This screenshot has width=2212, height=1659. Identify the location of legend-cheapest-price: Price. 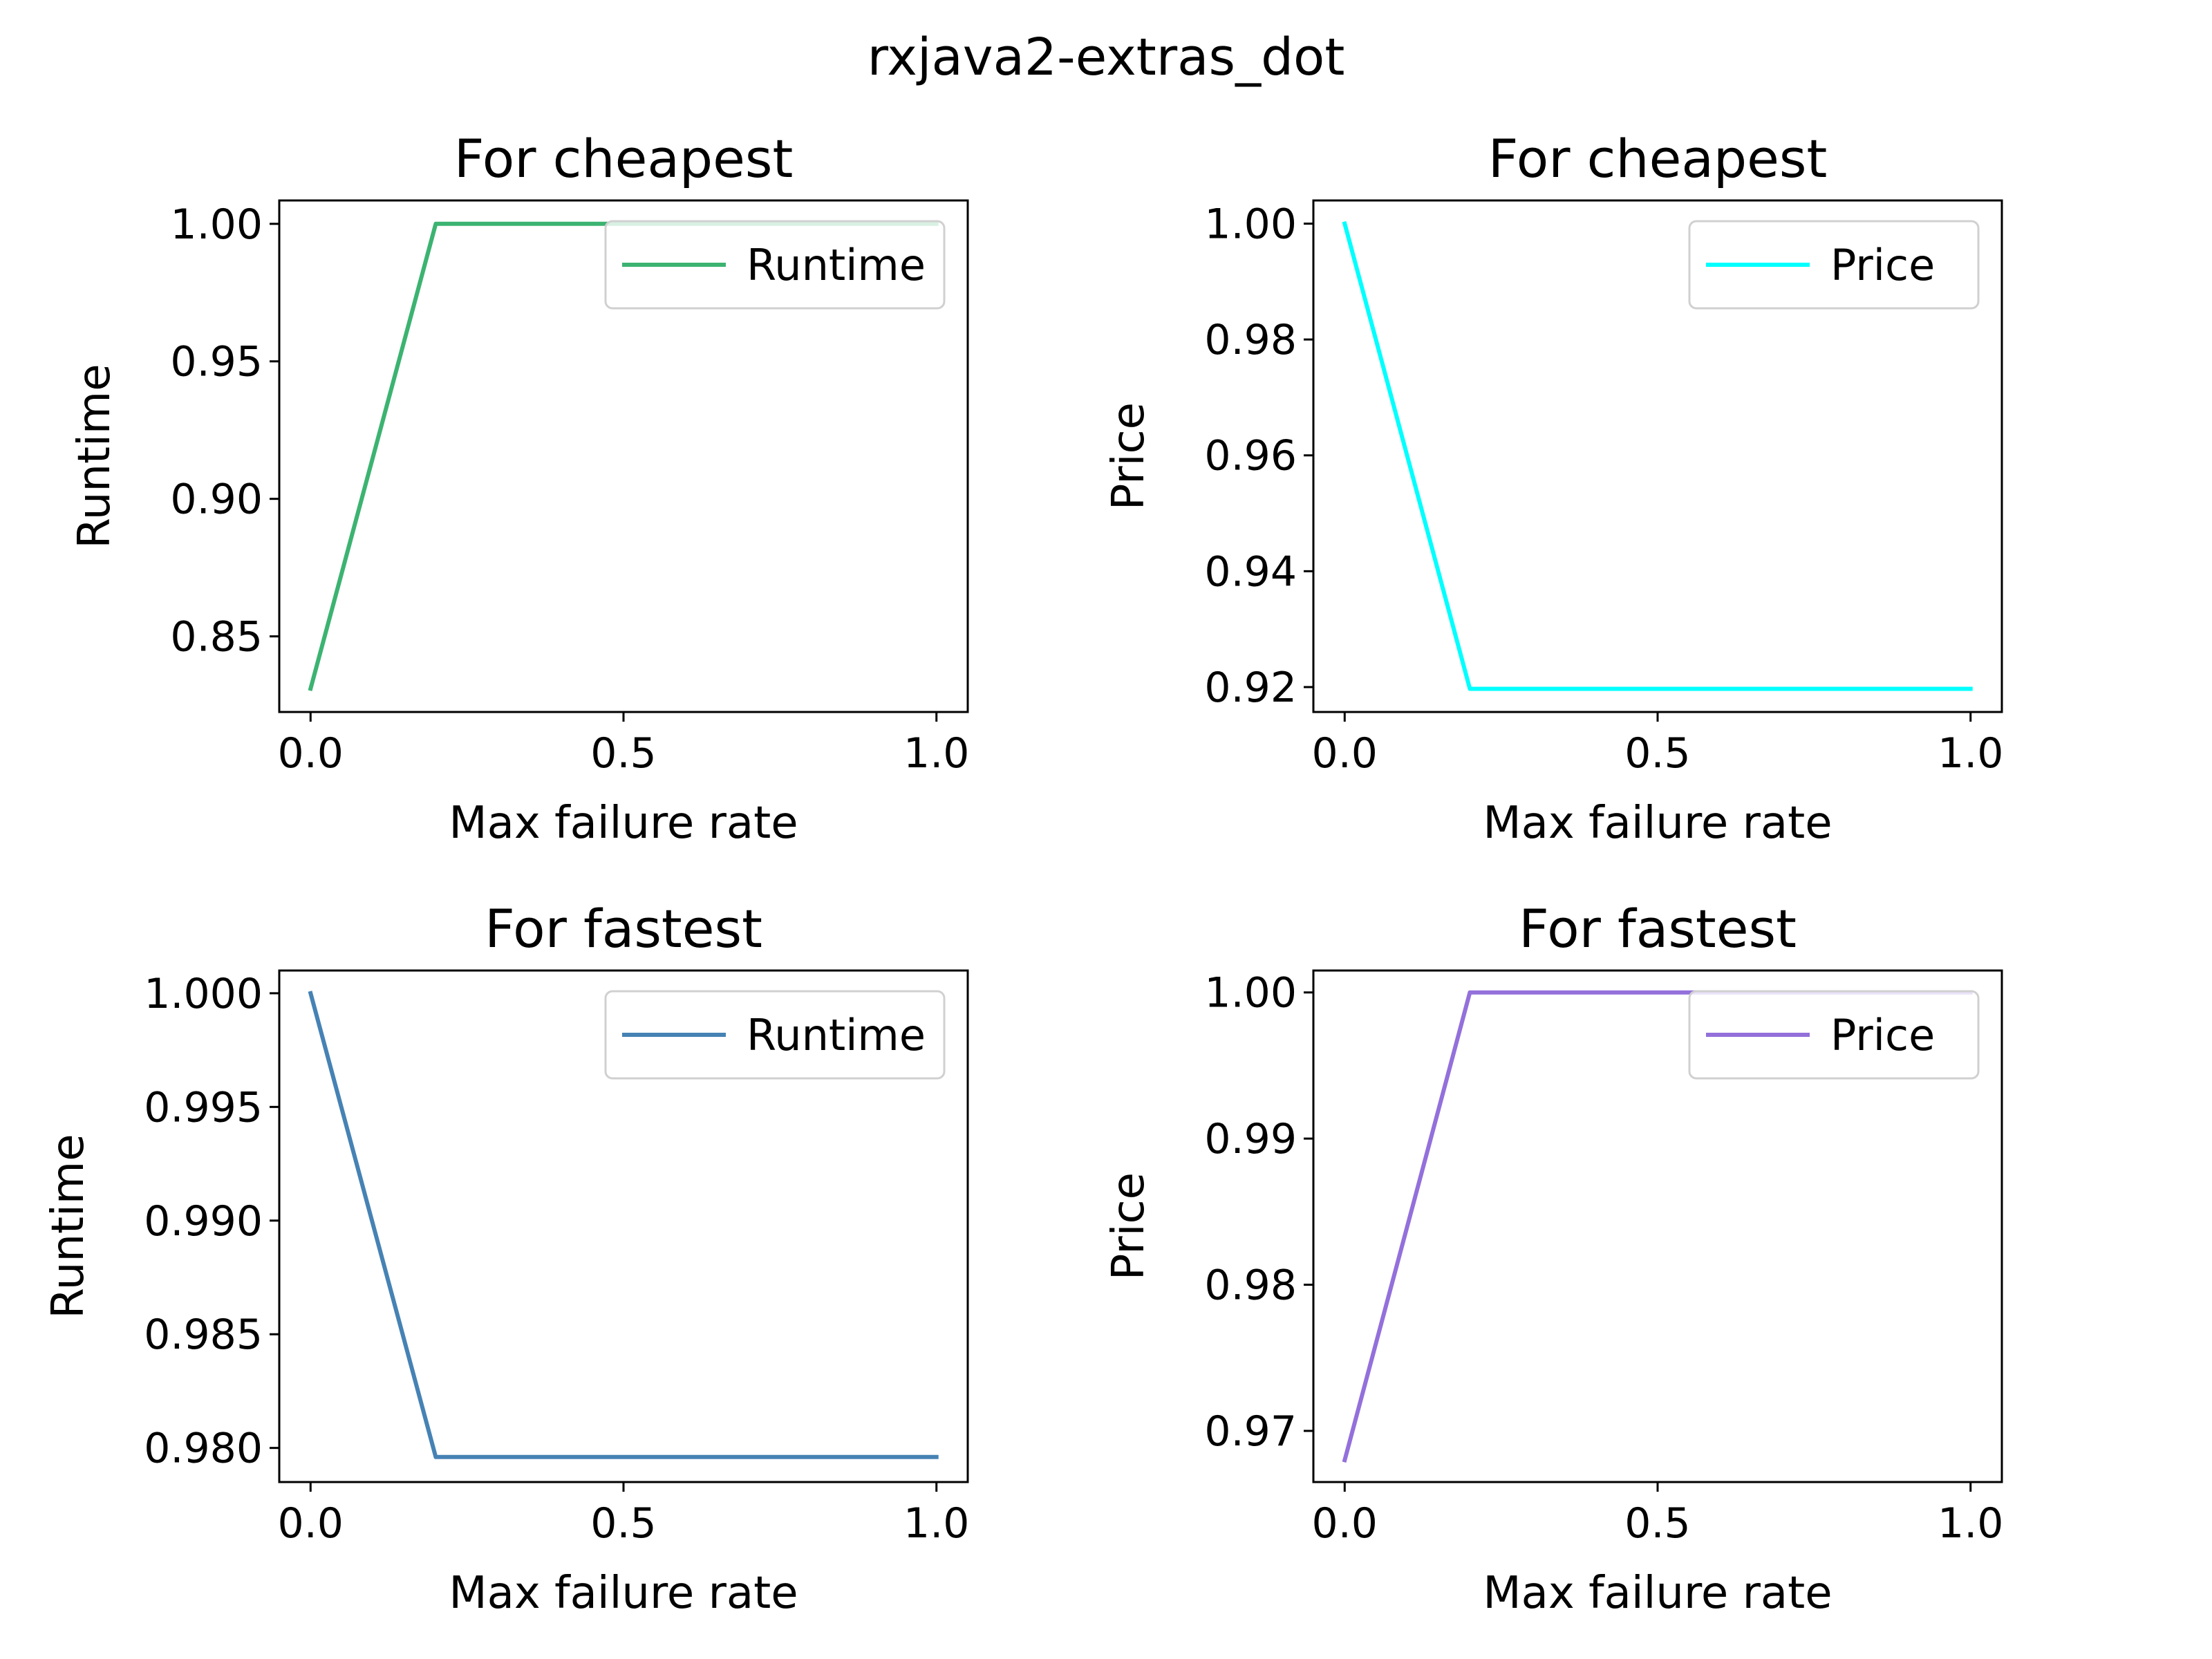
(1834, 265).